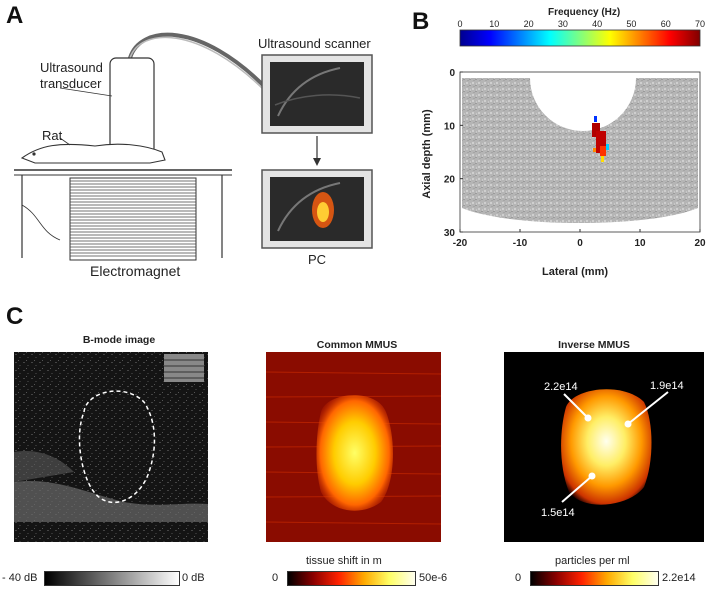  Describe the element at coordinates (667, 386) in the screenshot. I see `annotation-2: 1.9e14` at that location.